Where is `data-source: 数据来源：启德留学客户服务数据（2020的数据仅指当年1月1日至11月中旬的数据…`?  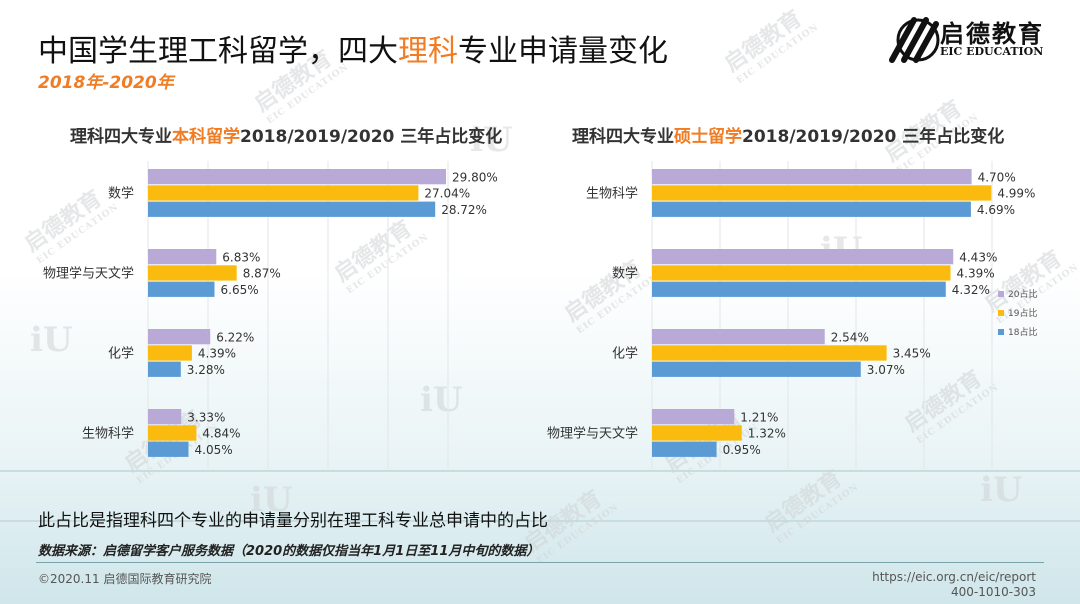 data-source: 数据来源：启德留学客户服务数据（2020的数据仅指当年1月1日至11月中旬的数据… is located at coordinates (289, 551).